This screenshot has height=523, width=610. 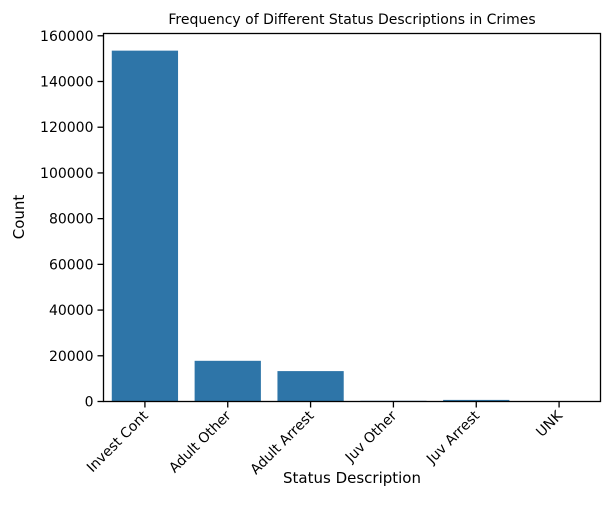 I want to click on y-tick-label: 80000, so click(x=71, y=220).